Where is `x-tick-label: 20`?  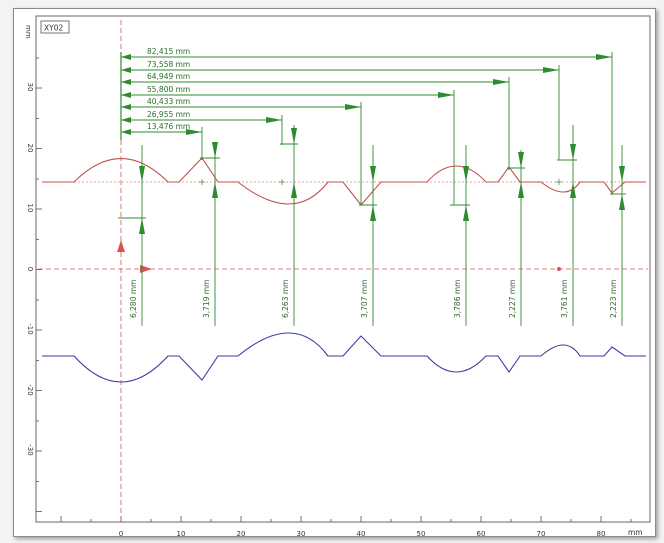 x-tick-label: 20 is located at coordinates (241, 534).